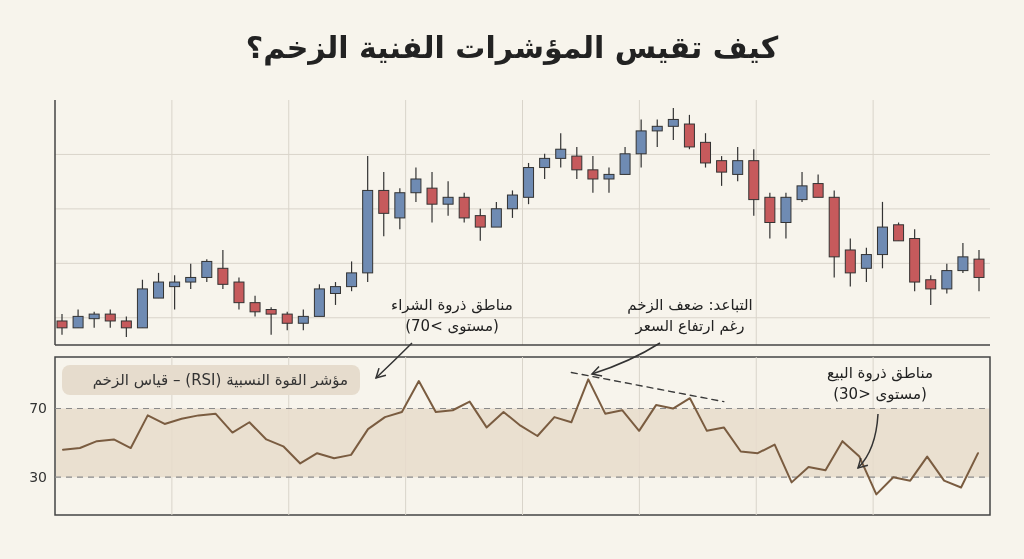 This screenshot has width=1024, height=559. I want to click on annotation: التباعد: ضعف الزخم رغم ارتفاع السعر, so click(690, 315).